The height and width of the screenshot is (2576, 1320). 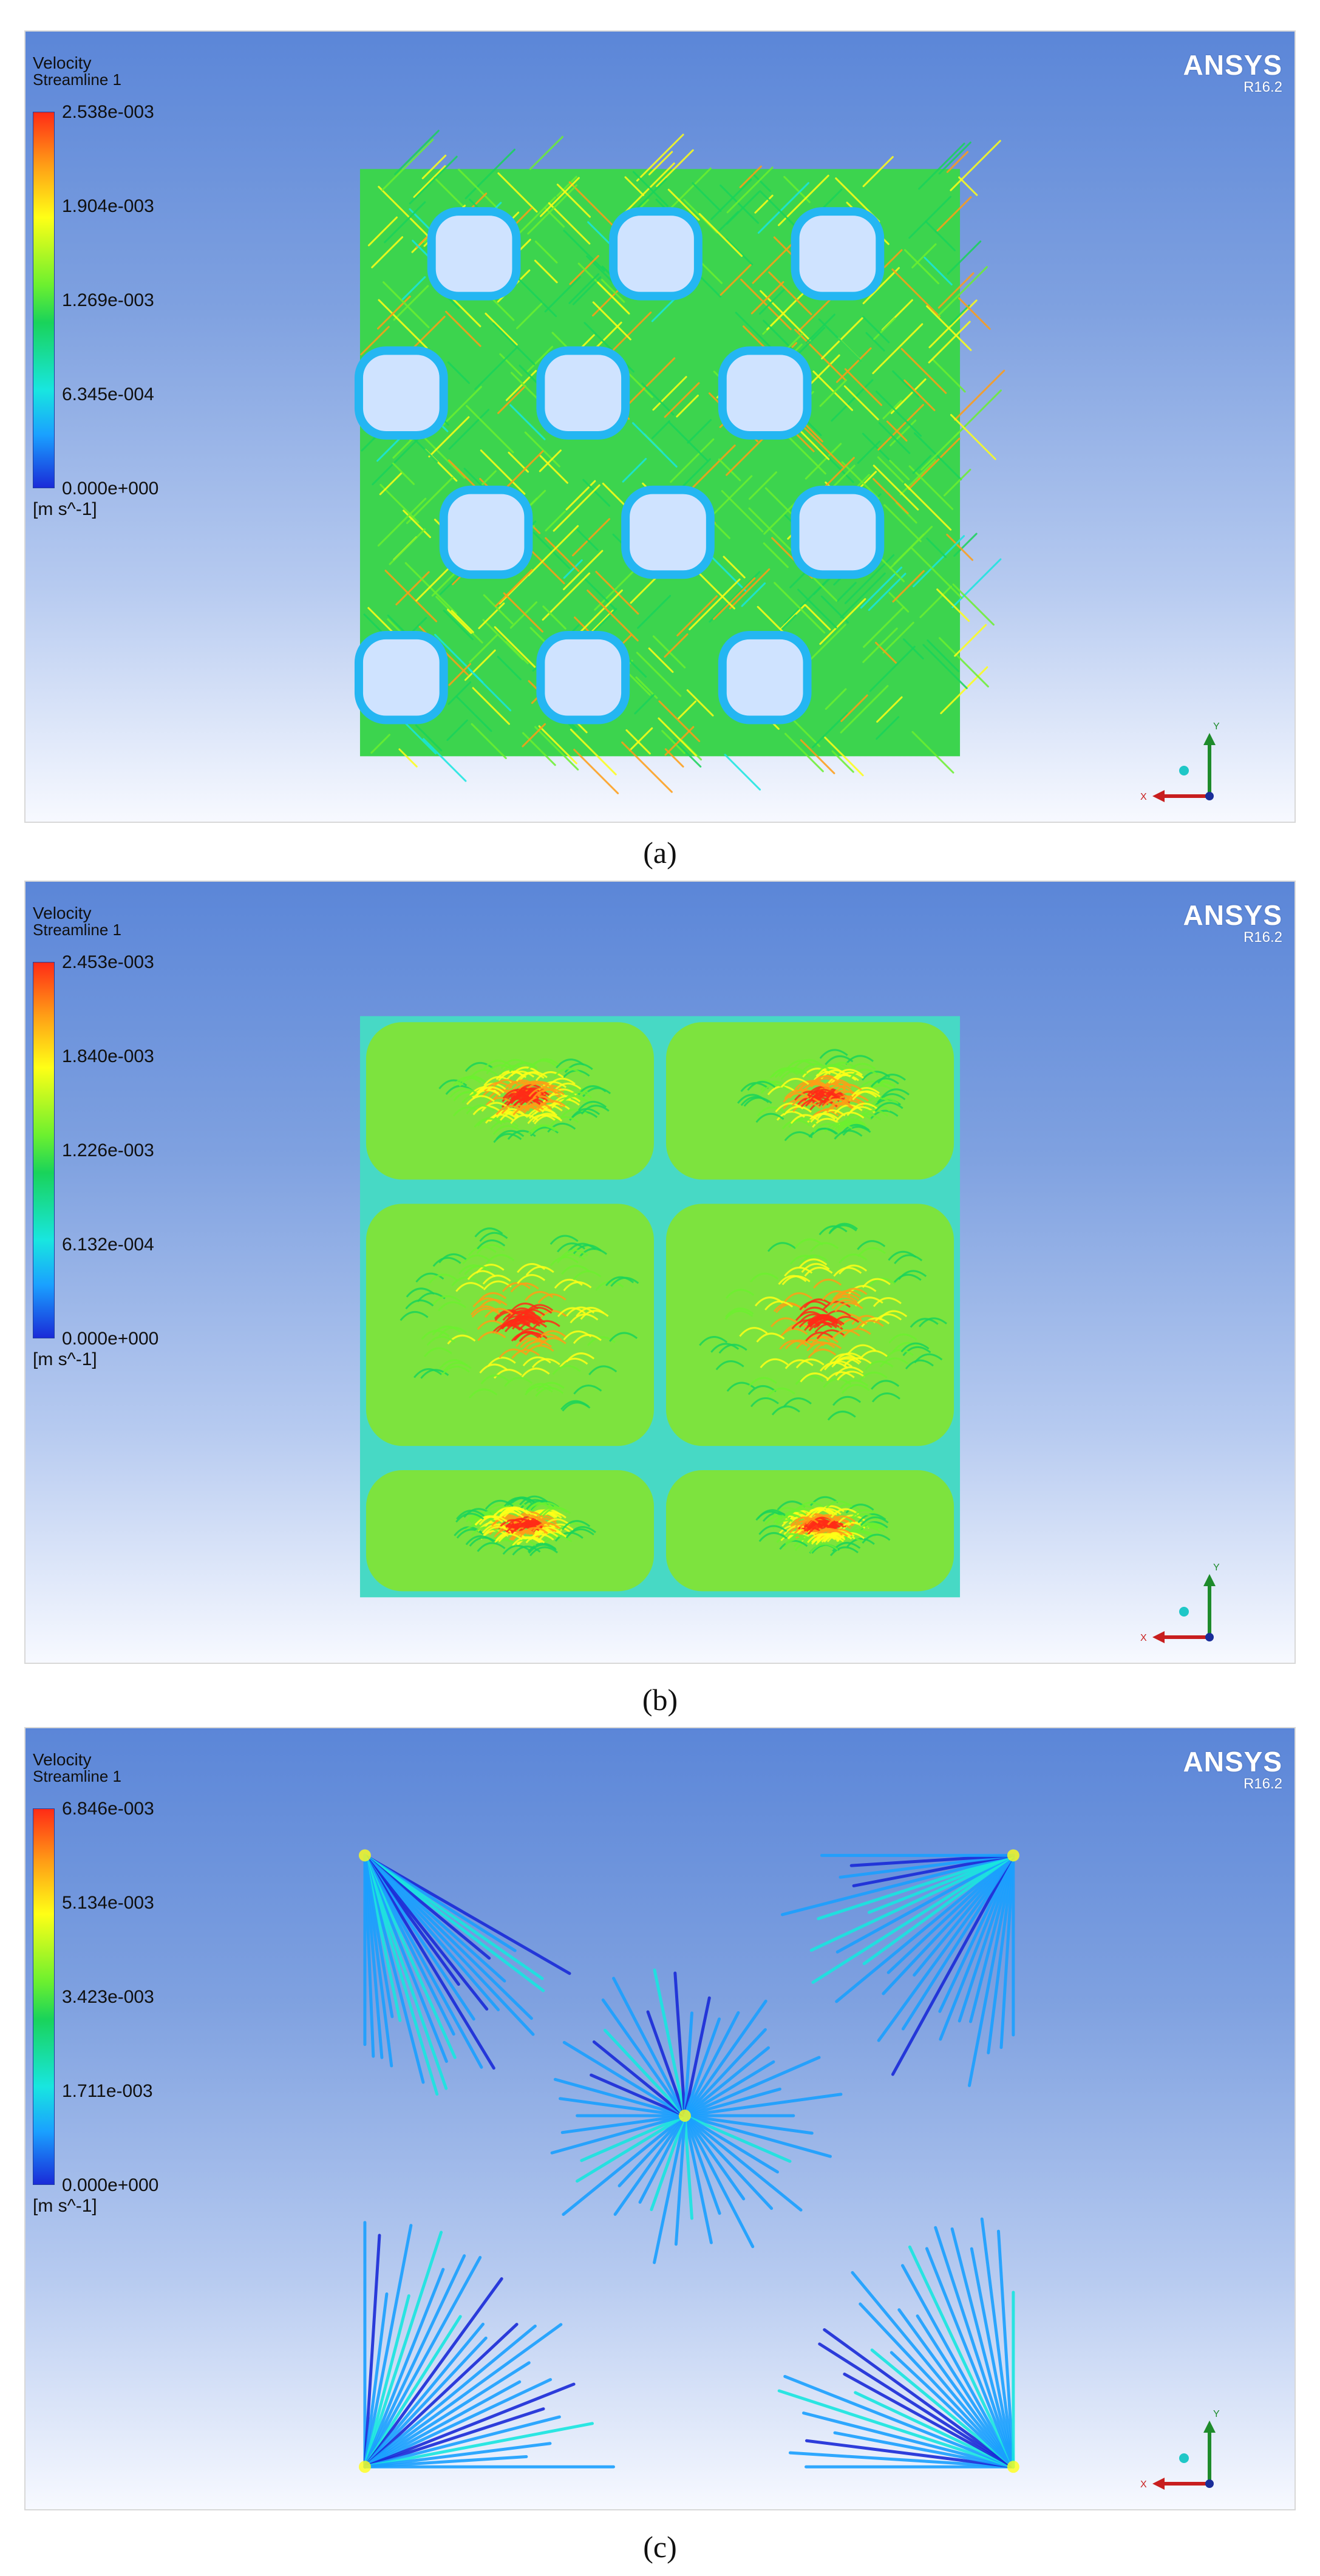 What do you see at coordinates (1232, 915) in the screenshot?
I see `brand-name: ANSYS` at bounding box center [1232, 915].